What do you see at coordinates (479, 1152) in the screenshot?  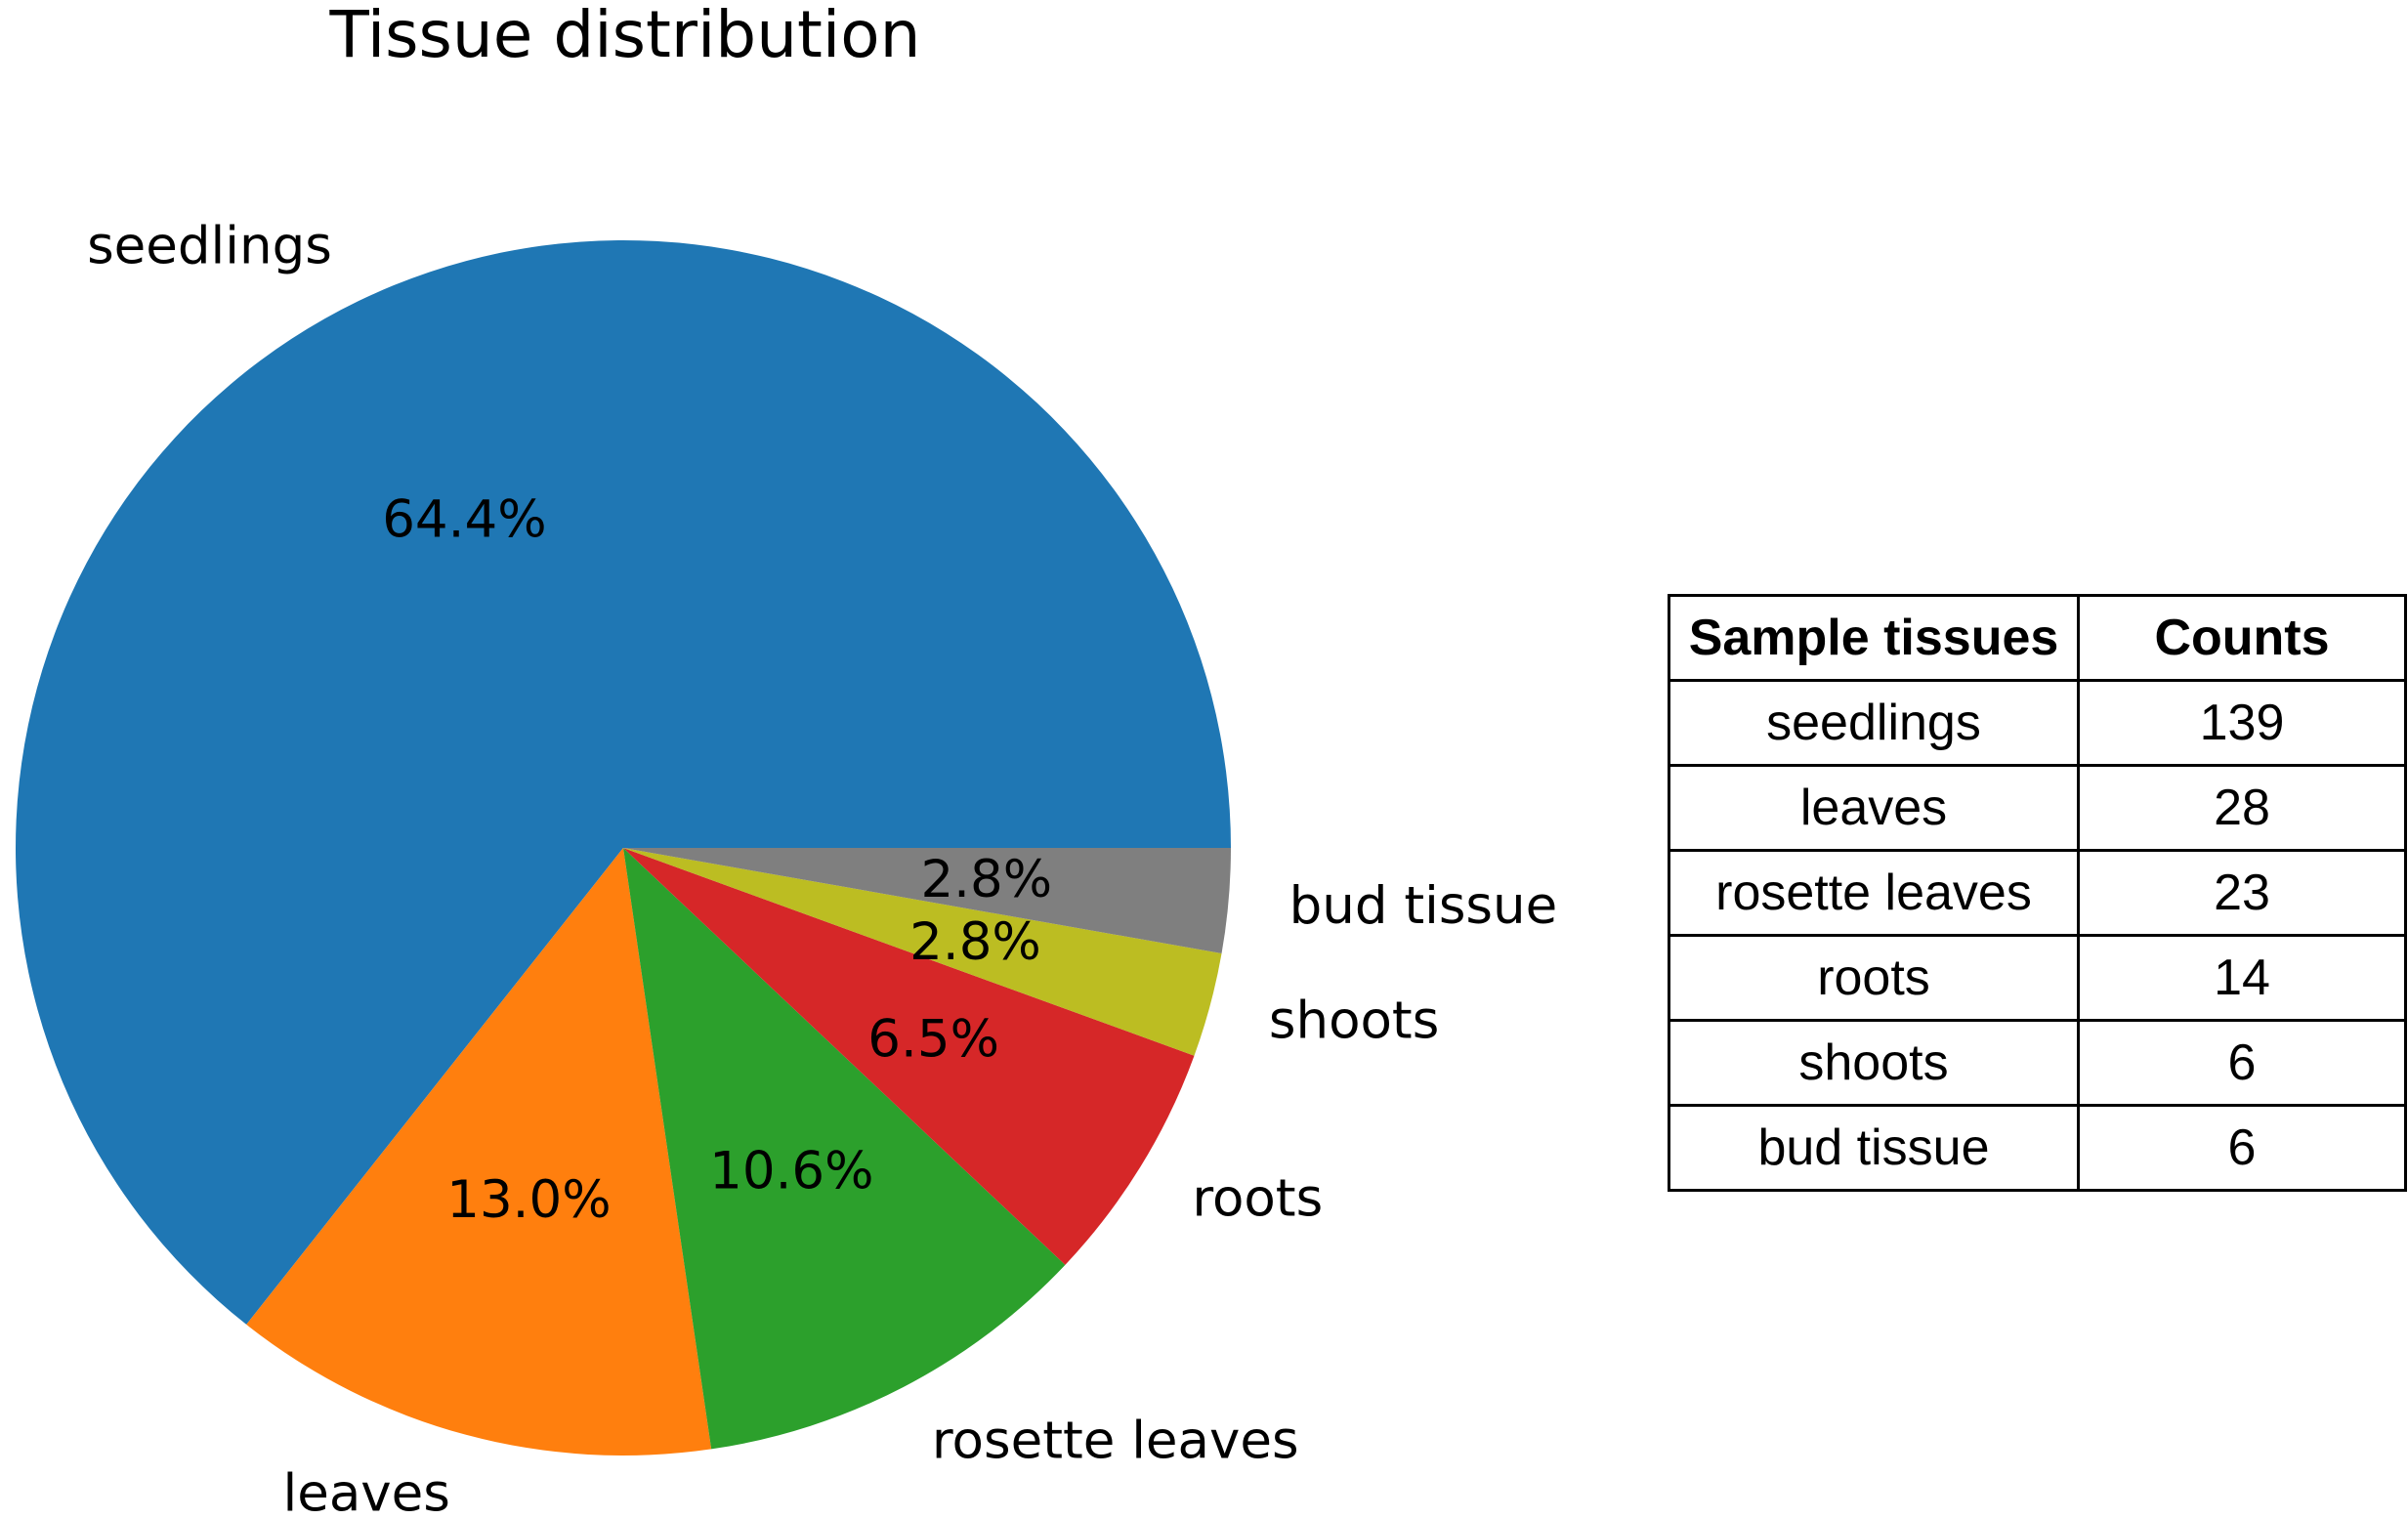 I see `pie-slice-leaves` at bounding box center [479, 1152].